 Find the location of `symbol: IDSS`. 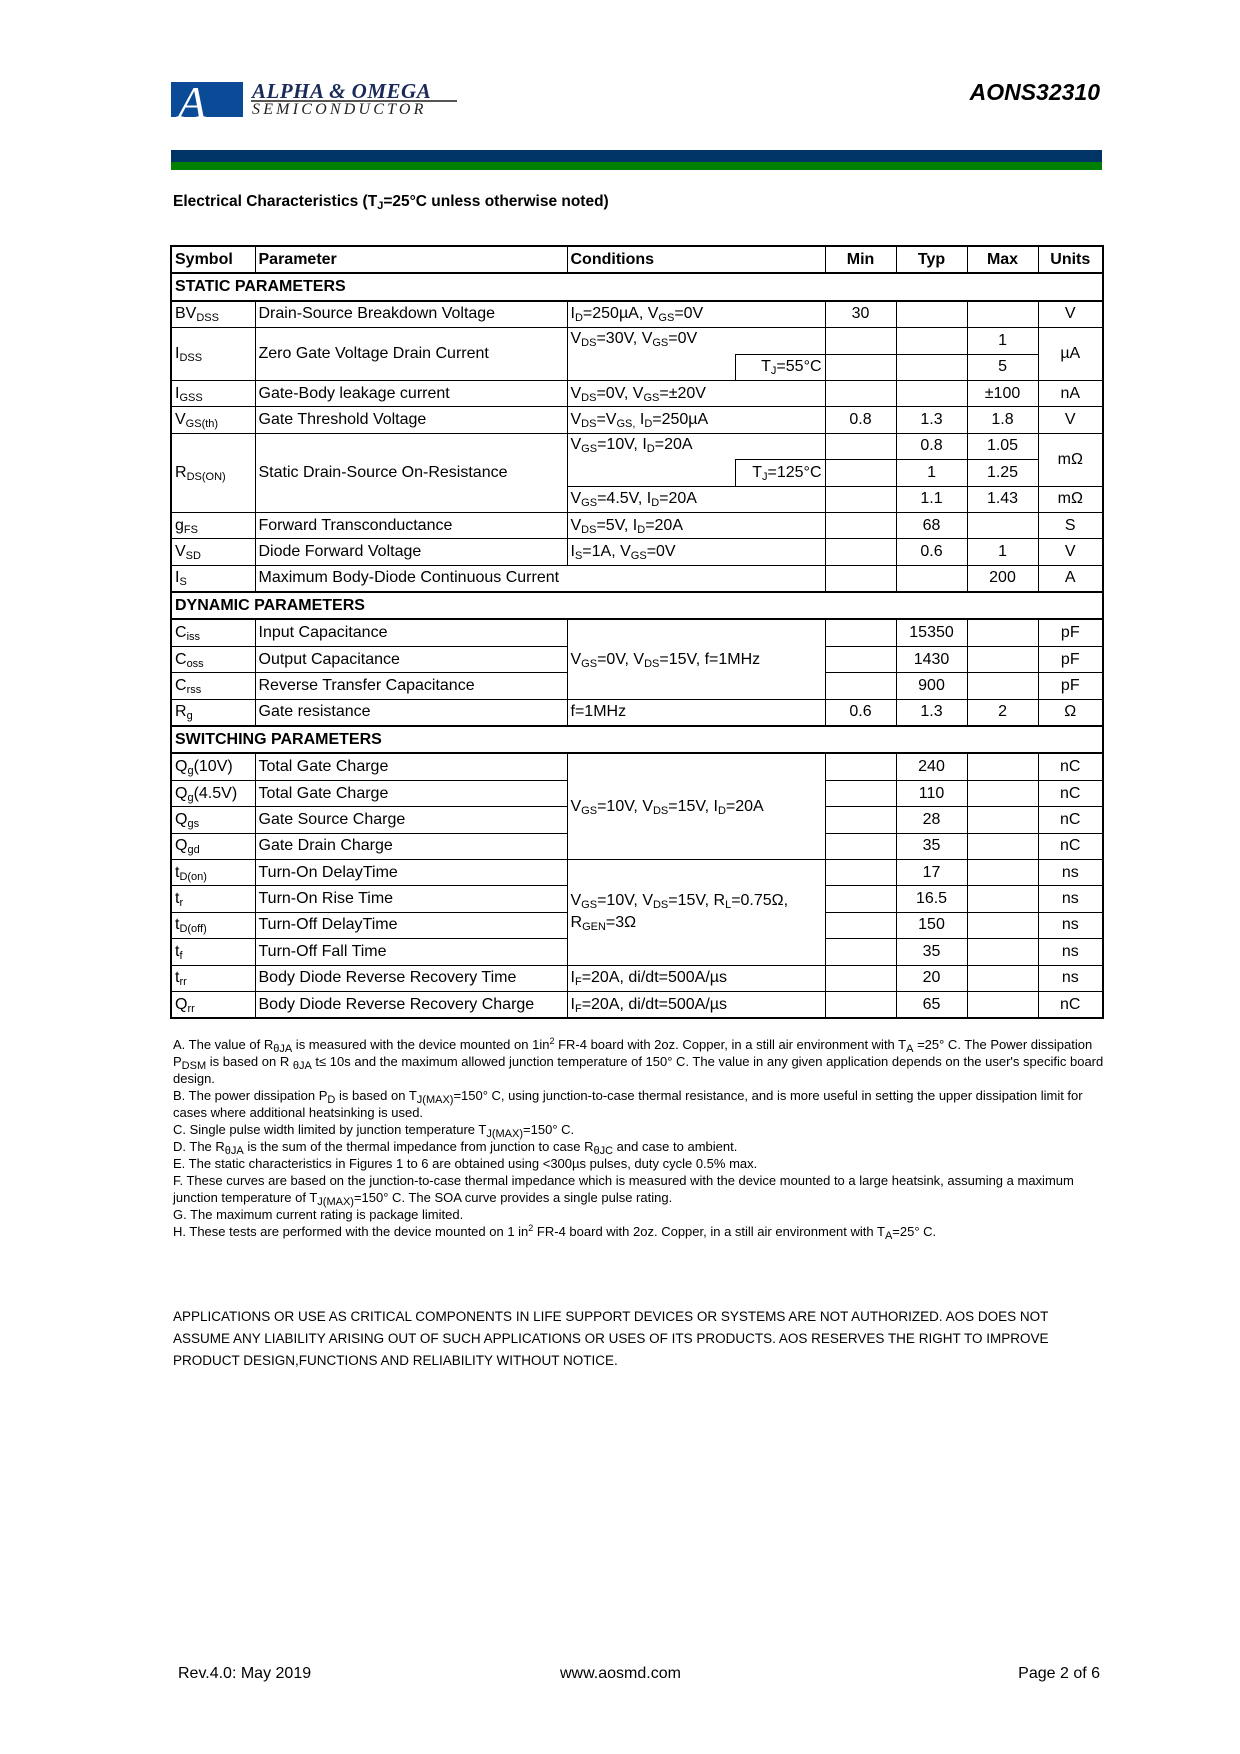

symbol: IDSS is located at coordinates (213, 354).